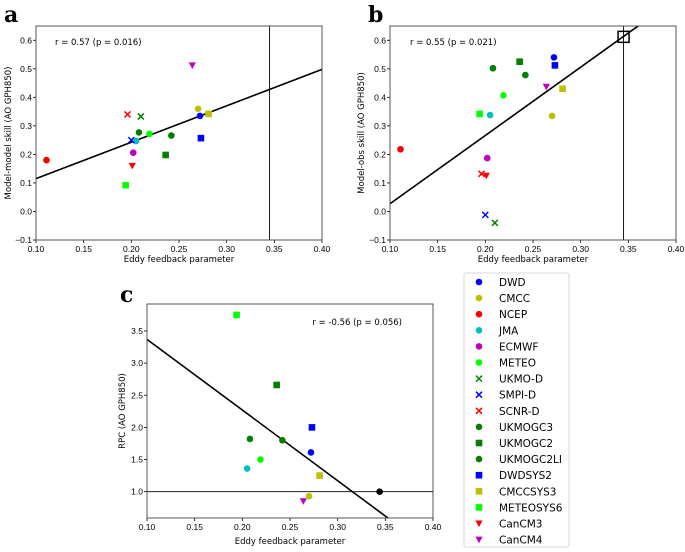 This screenshot has width=685, height=552. Describe the element at coordinates (479, 540) in the screenshot. I see `legend-marker-cancm4` at that location.